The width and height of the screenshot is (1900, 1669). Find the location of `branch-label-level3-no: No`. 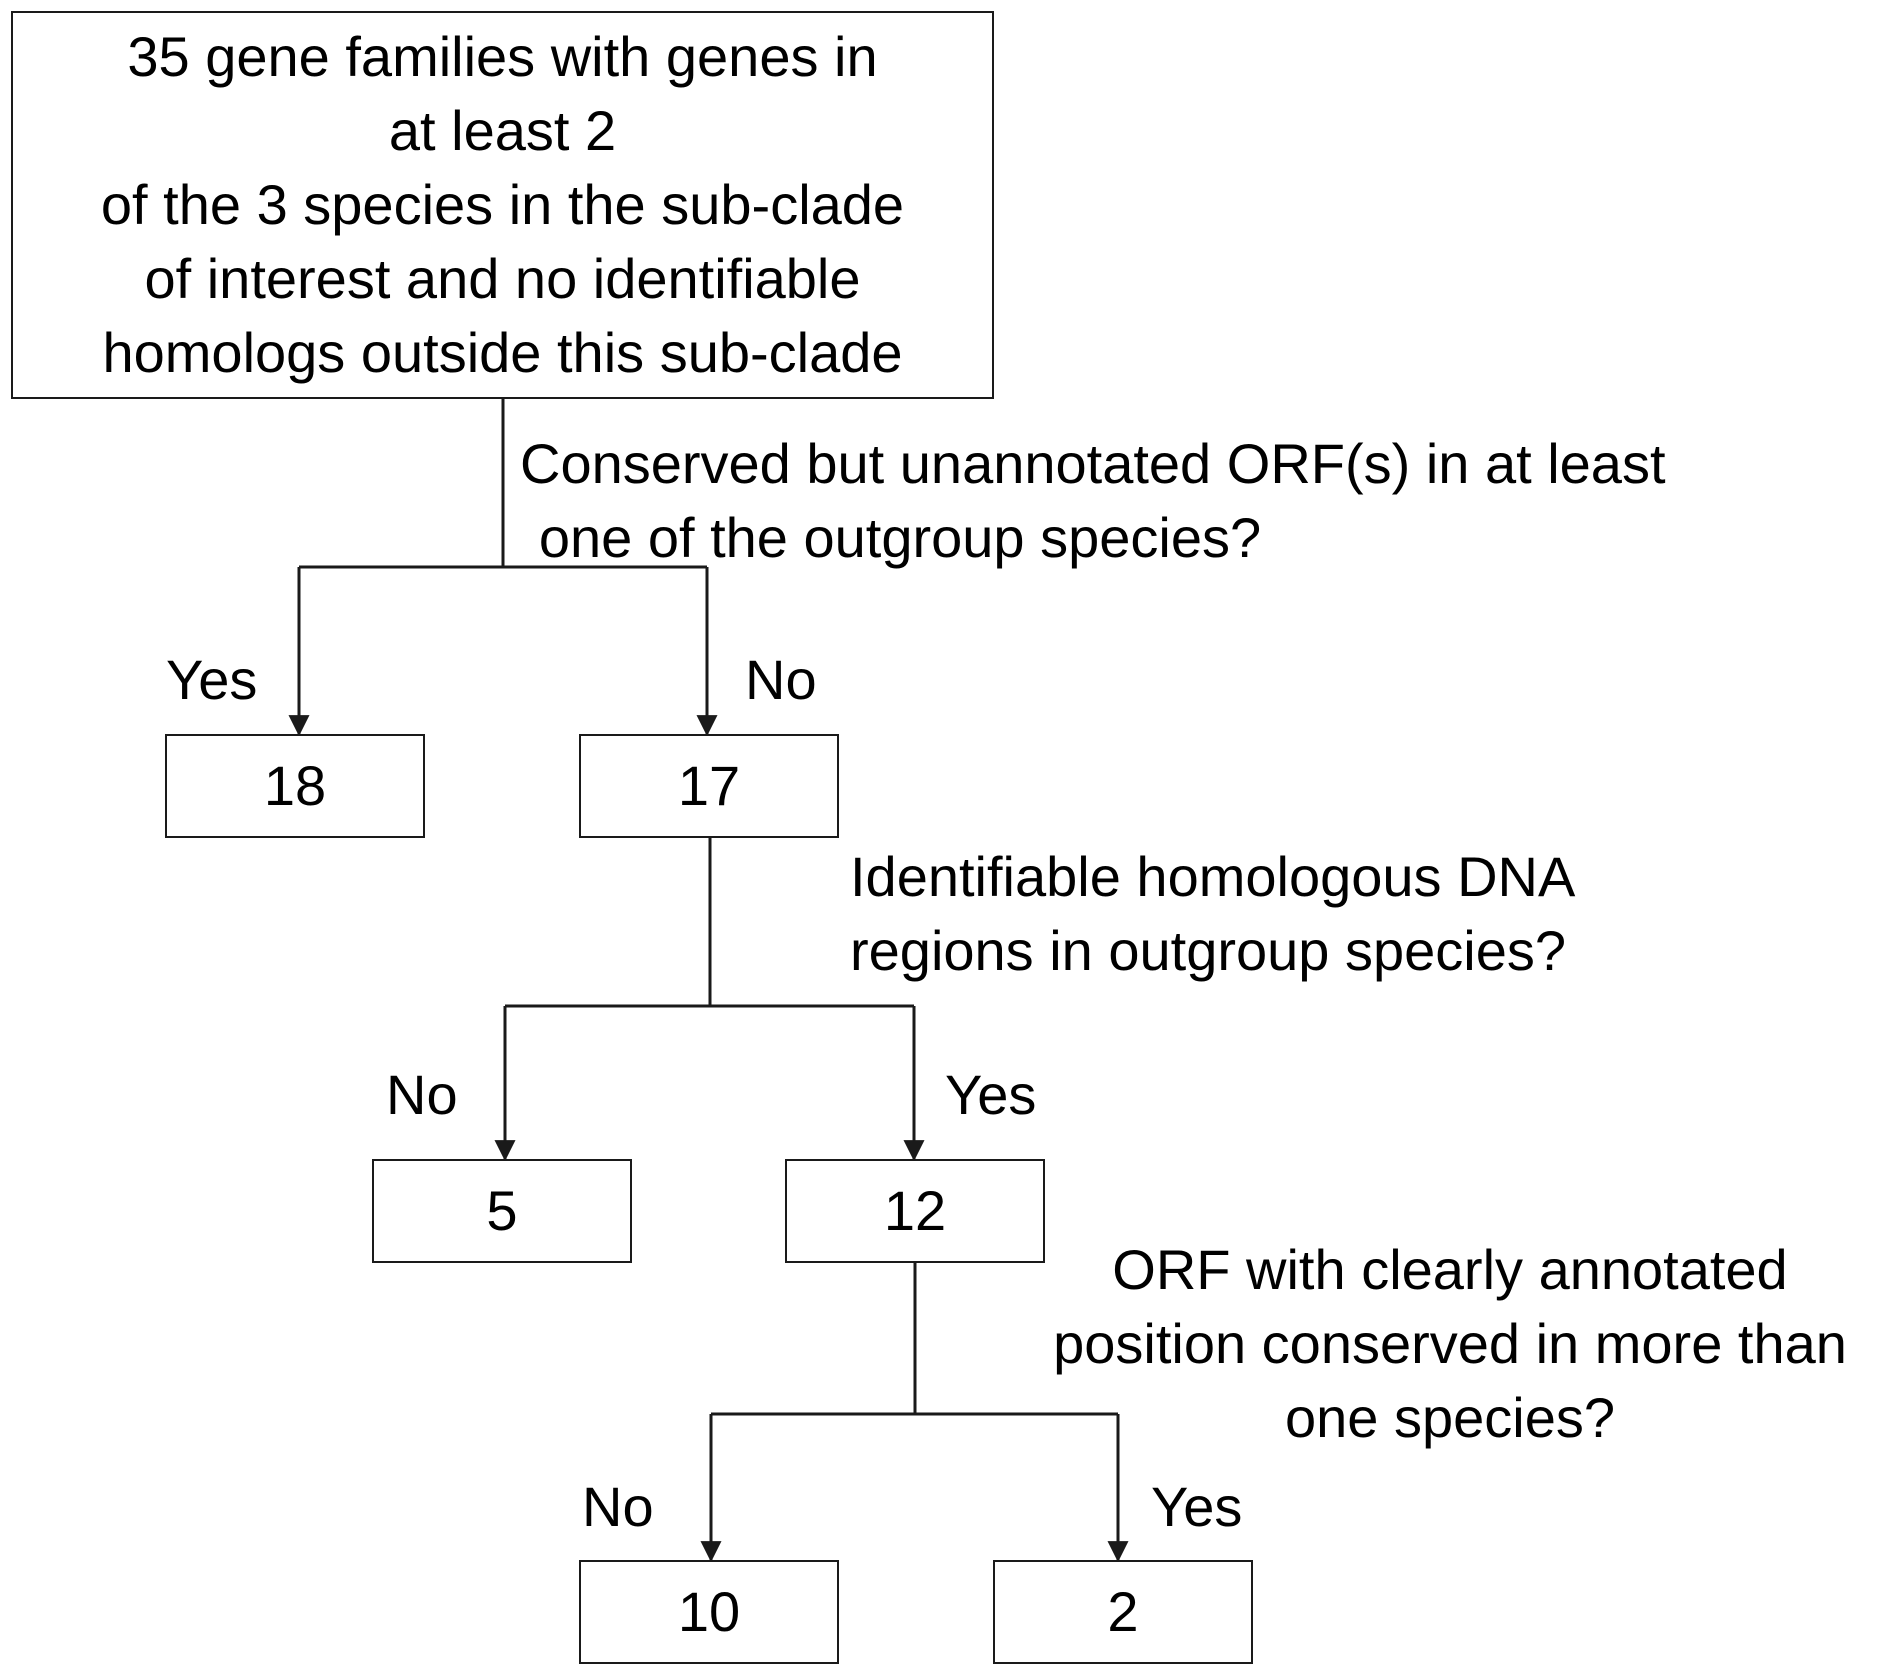

branch-label-level3-no: No is located at coordinates (618, 1506).